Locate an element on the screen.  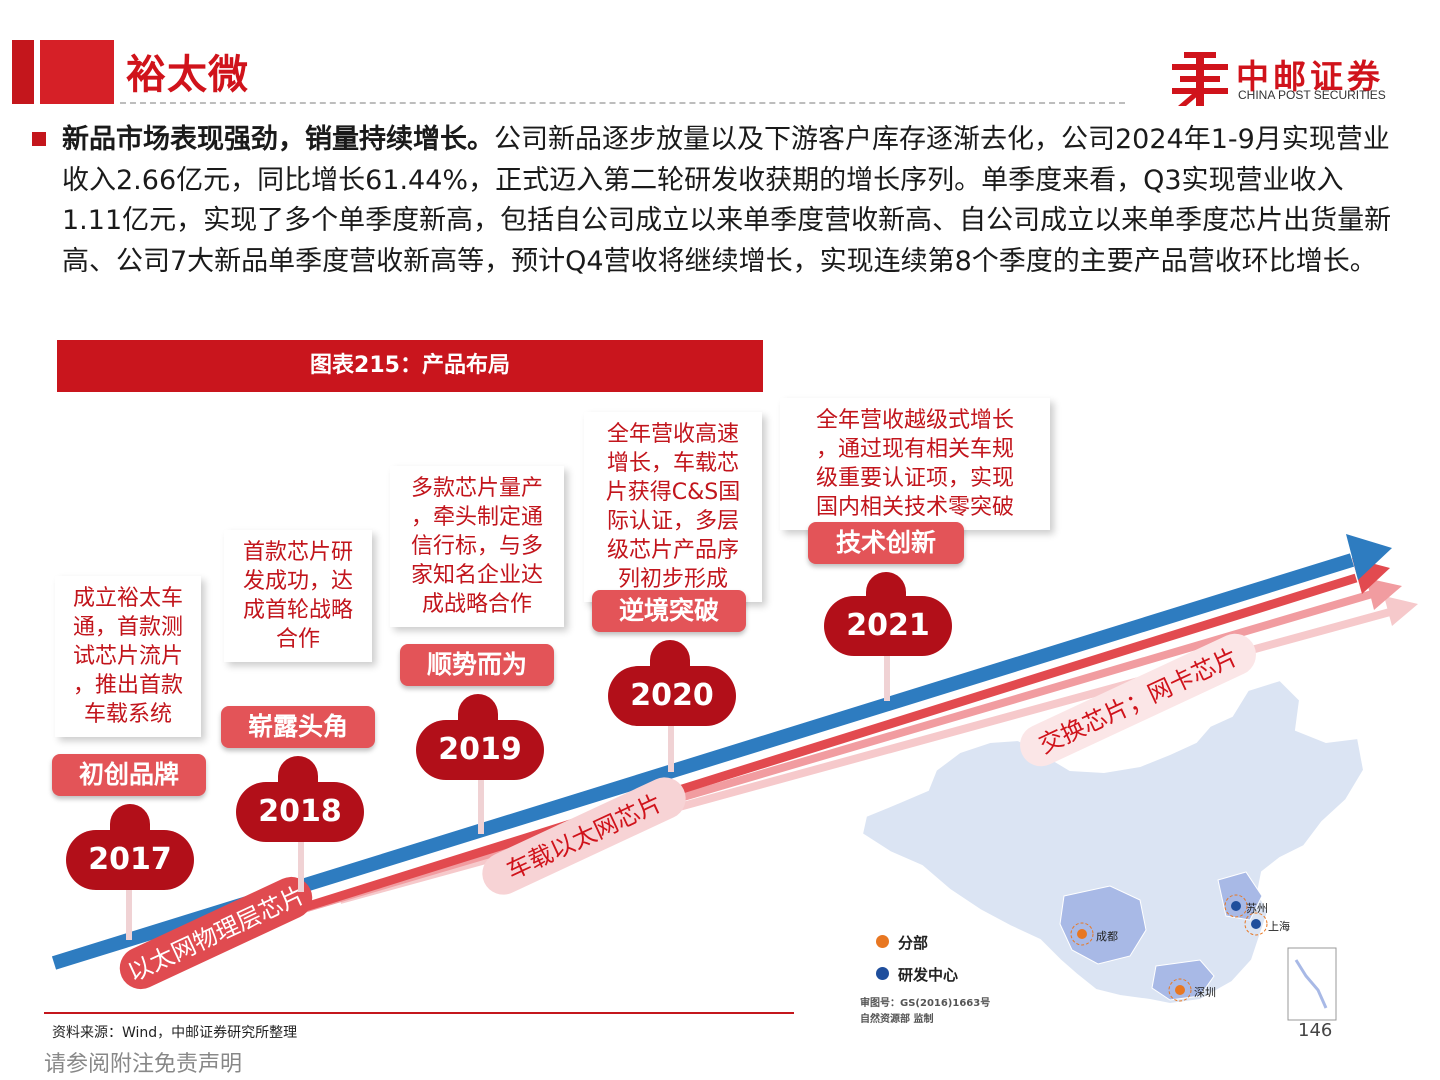
milestone-desc-line: 家知名企业达 is located at coordinates (476, 575).